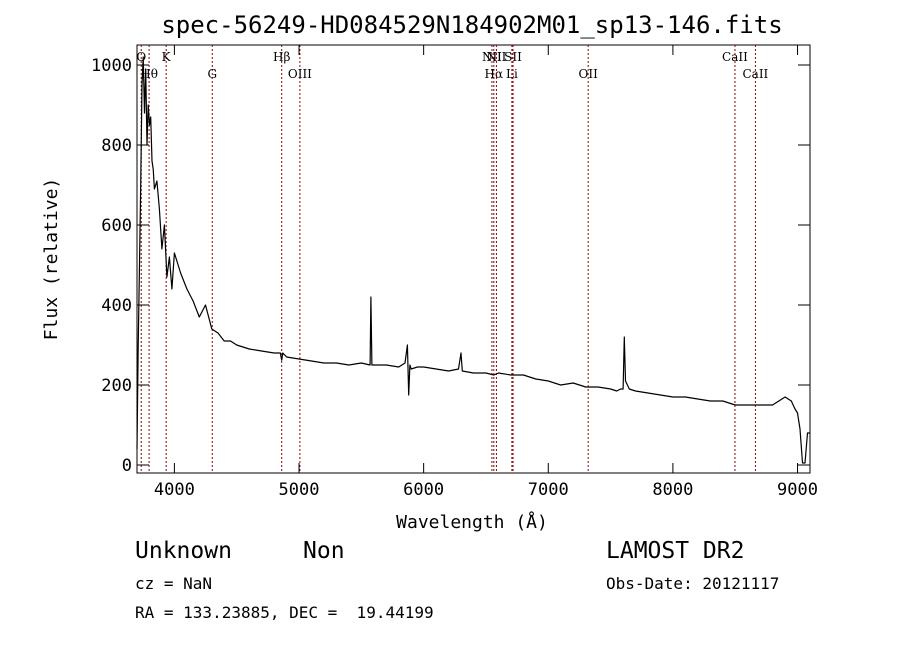 The width and height of the screenshot is (900, 649). What do you see at coordinates (324, 551) in the screenshot?
I see `subclass-label: Non` at bounding box center [324, 551].